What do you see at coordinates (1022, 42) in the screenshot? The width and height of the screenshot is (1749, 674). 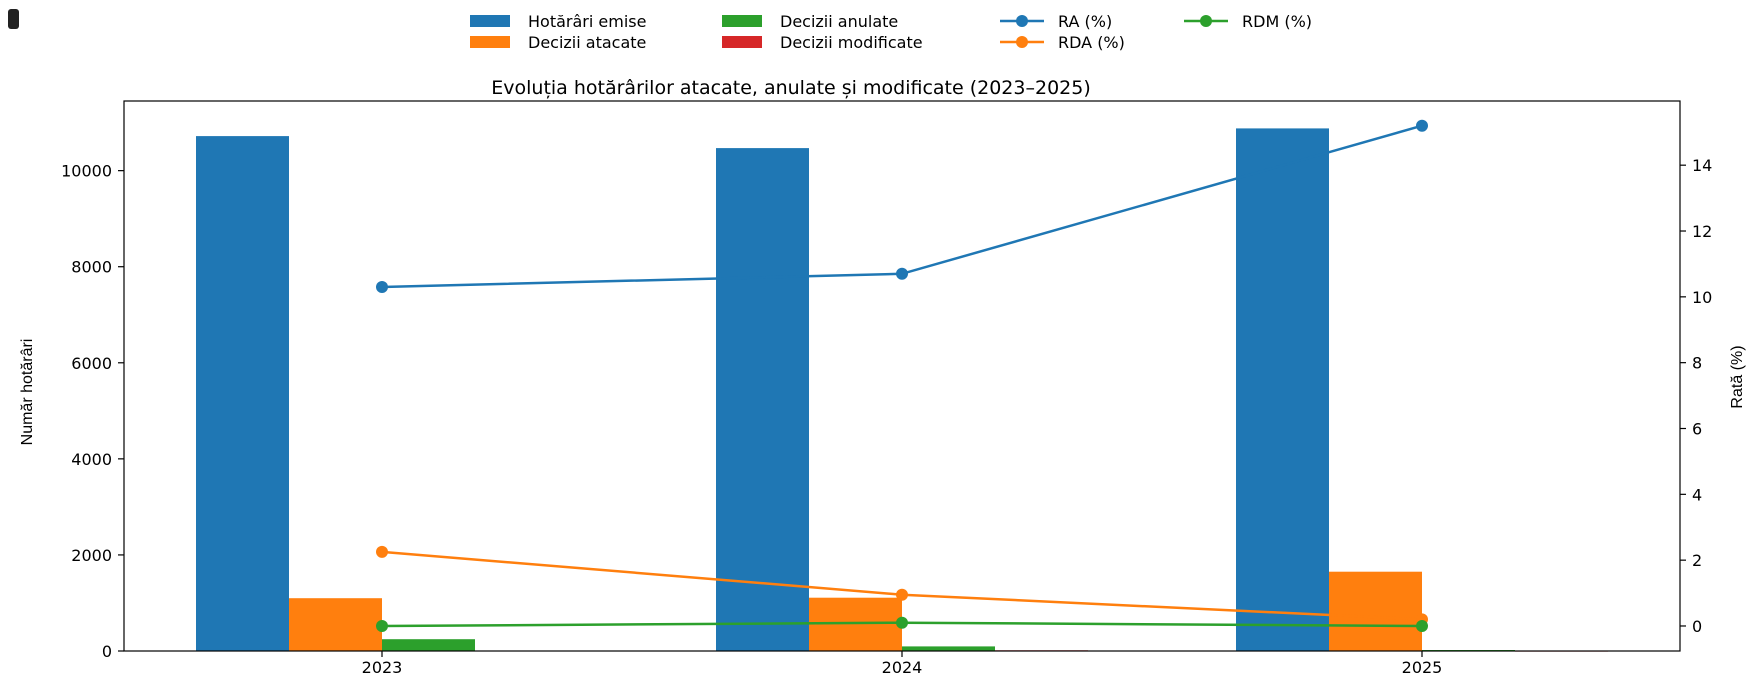 I see `legend-marker-rda` at bounding box center [1022, 42].